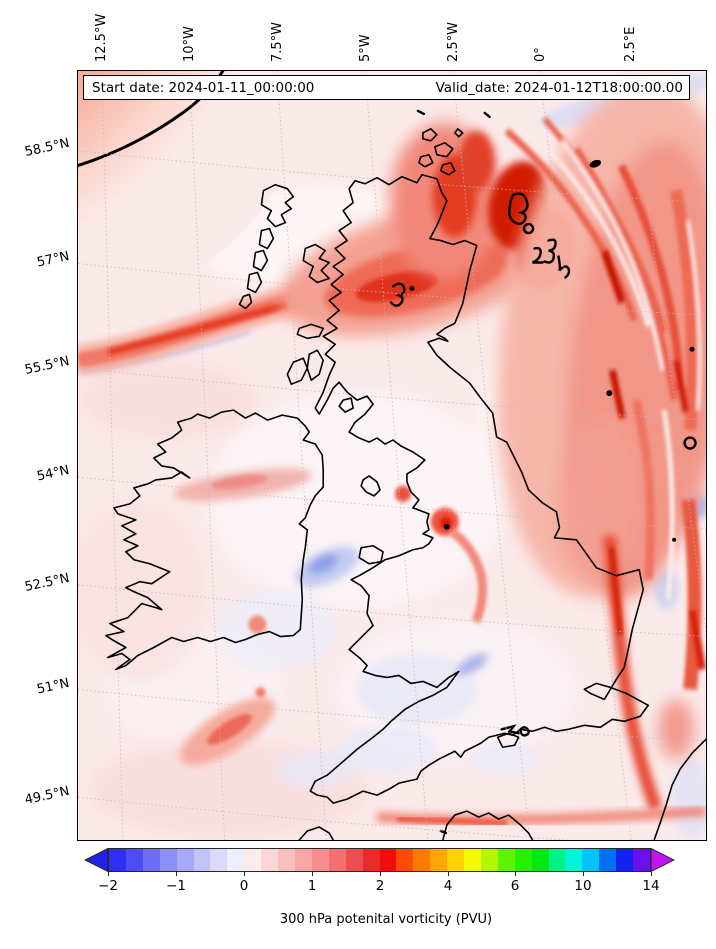 This screenshot has width=716, height=949. Describe the element at coordinates (101, 37) in the screenshot. I see `lon-tick-12-5w: 12.5°W` at that location.